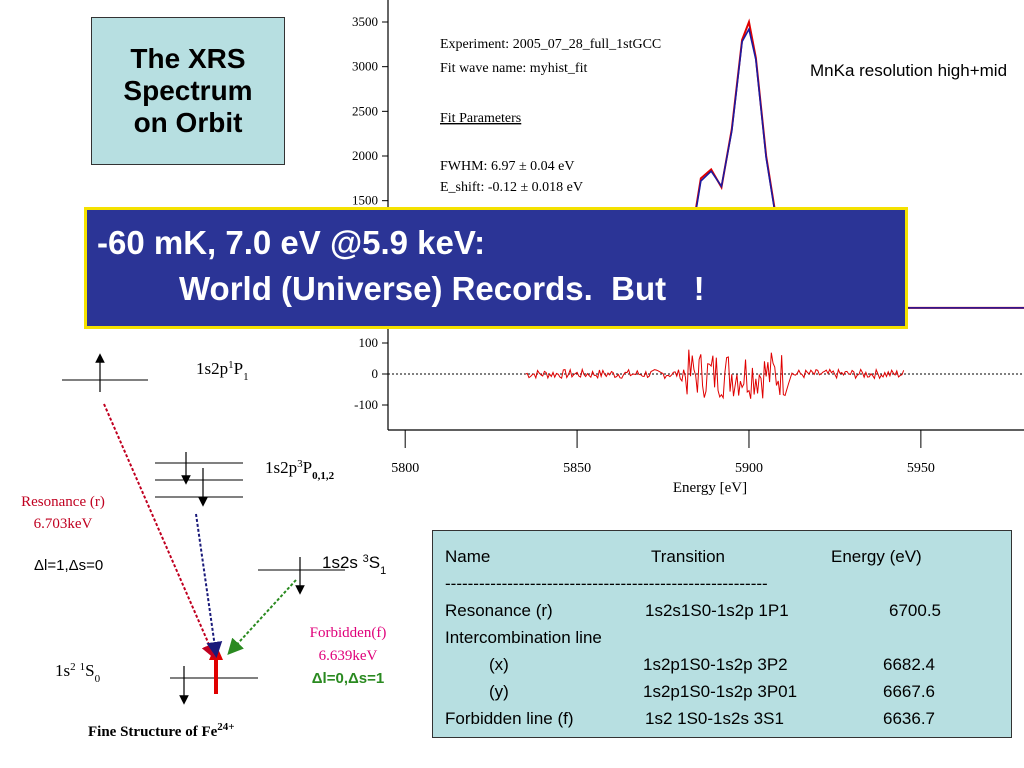  I want to click on intercombination-transition, so click(209, 585).